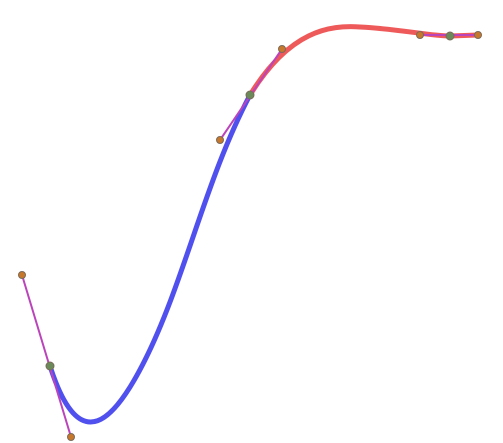 This screenshot has height=443, width=503. I want to click on handle-line-start, so click(46, 356).